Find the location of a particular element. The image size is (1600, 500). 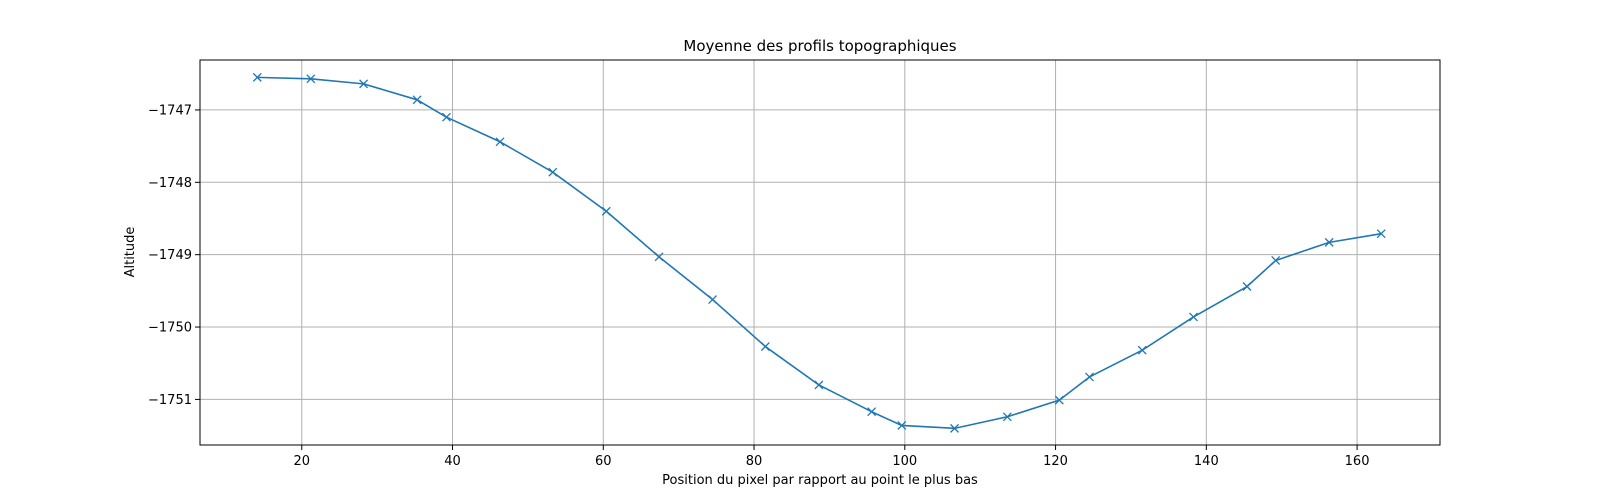

chart-title: Moyenne des profils topographiques is located at coordinates (819, 46).